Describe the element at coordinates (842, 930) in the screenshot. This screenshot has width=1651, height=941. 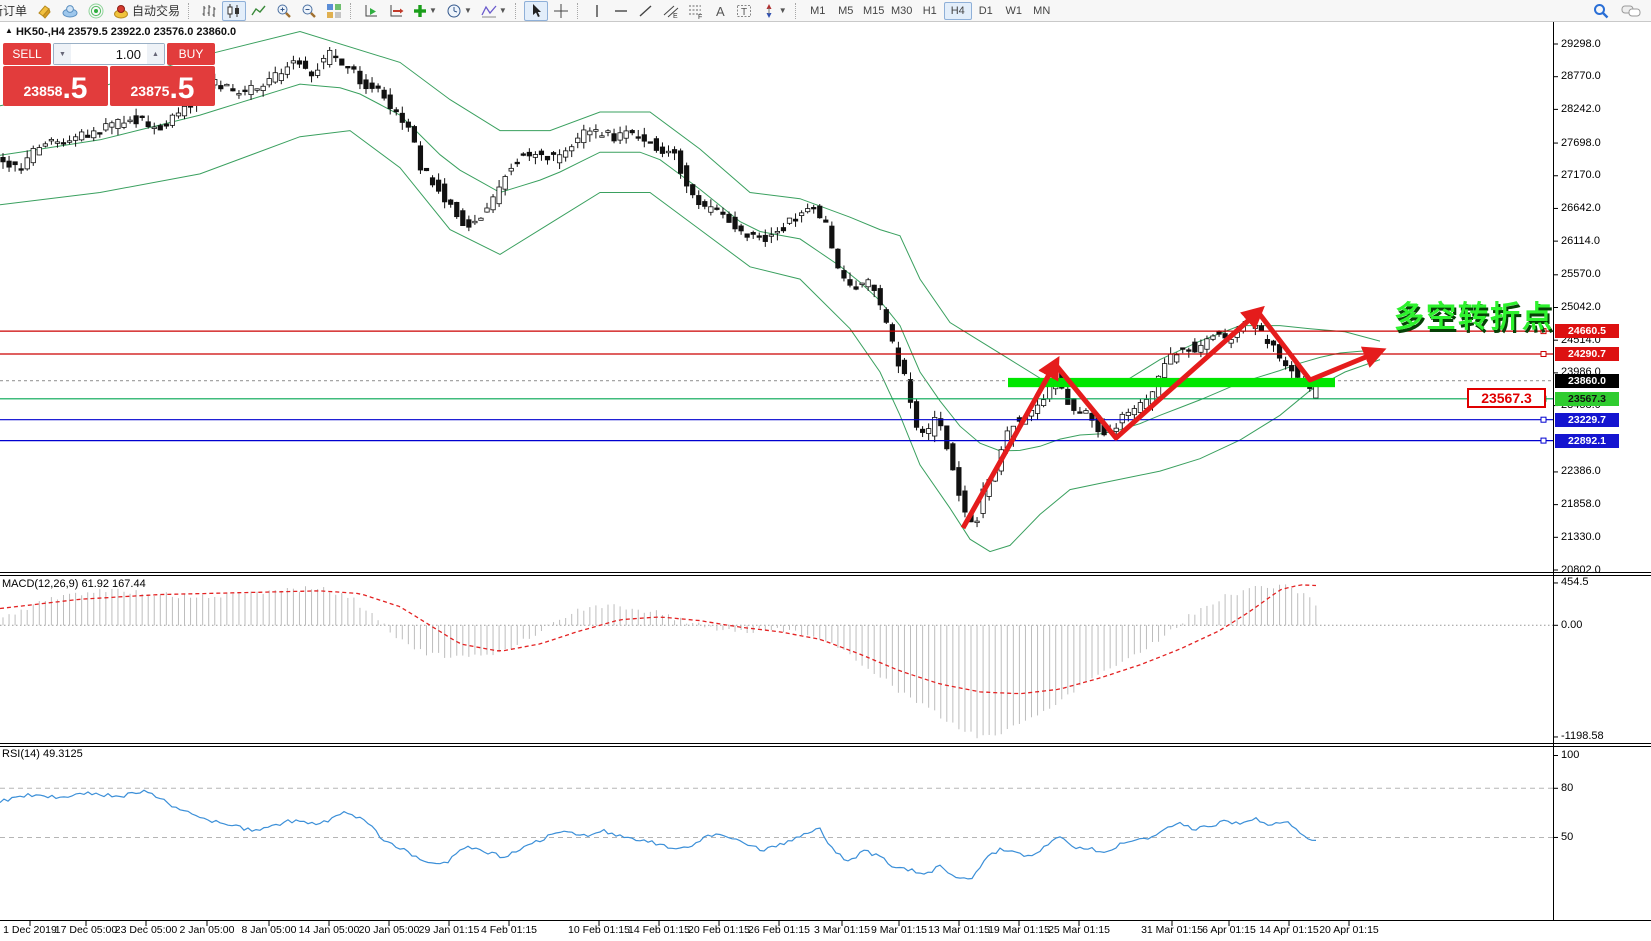
I see `time-label: 3 Mar 01:15` at that location.